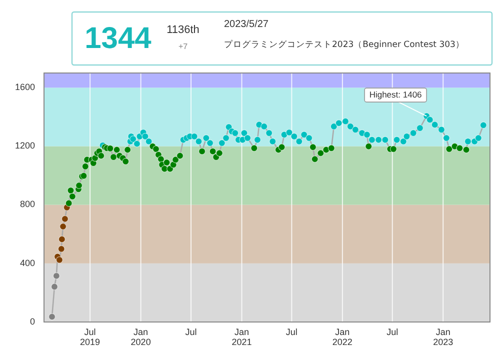 The width and height of the screenshot is (500, 350). What do you see at coordinates (342, 337) in the screenshot?
I see `x-tick-label: Jan 2022` at bounding box center [342, 337].